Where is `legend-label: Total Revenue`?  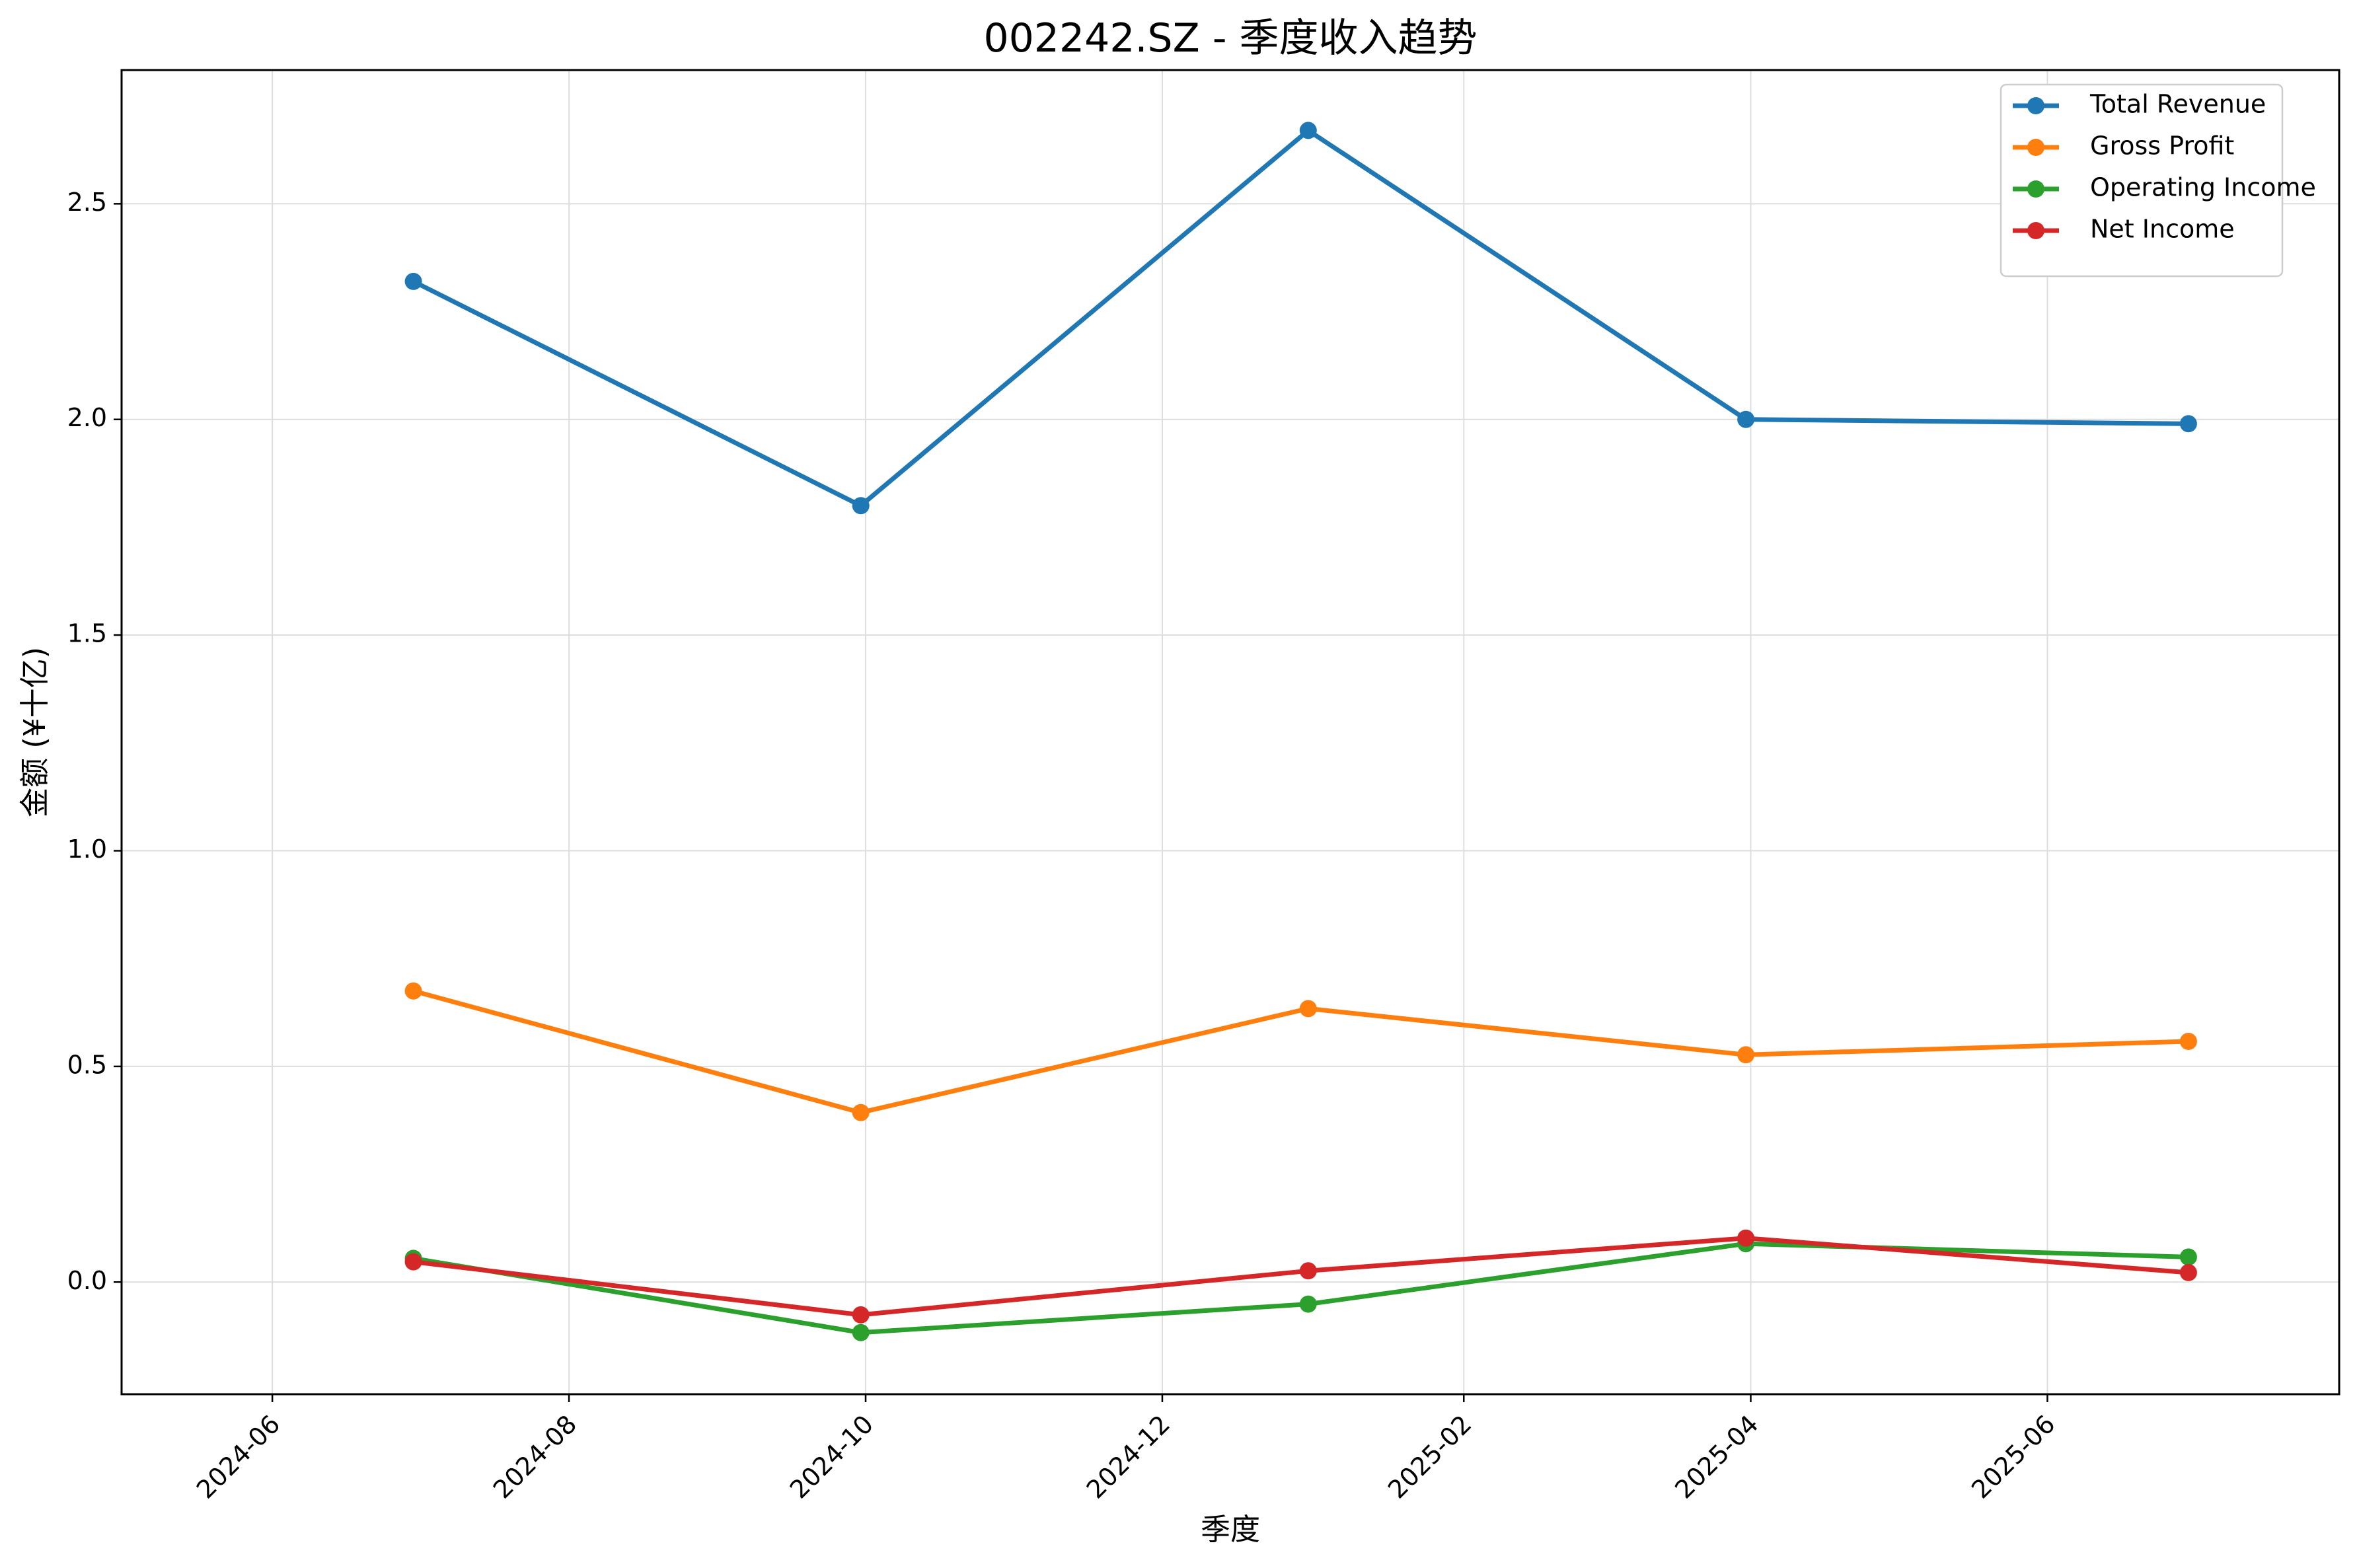 legend-label: Total Revenue is located at coordinates (2177, 104).